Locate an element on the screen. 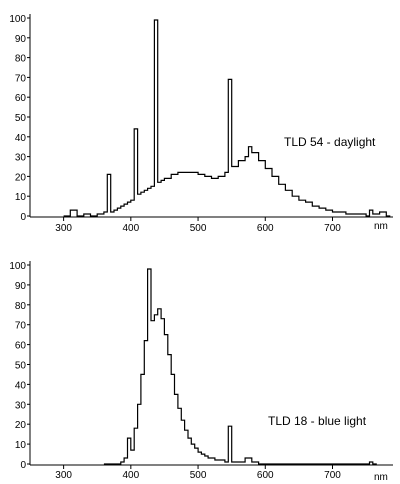 This screenshot has width=400, height=484. series-label-daylight: TLD 54 - daylight is located at coordinates (330, 142).